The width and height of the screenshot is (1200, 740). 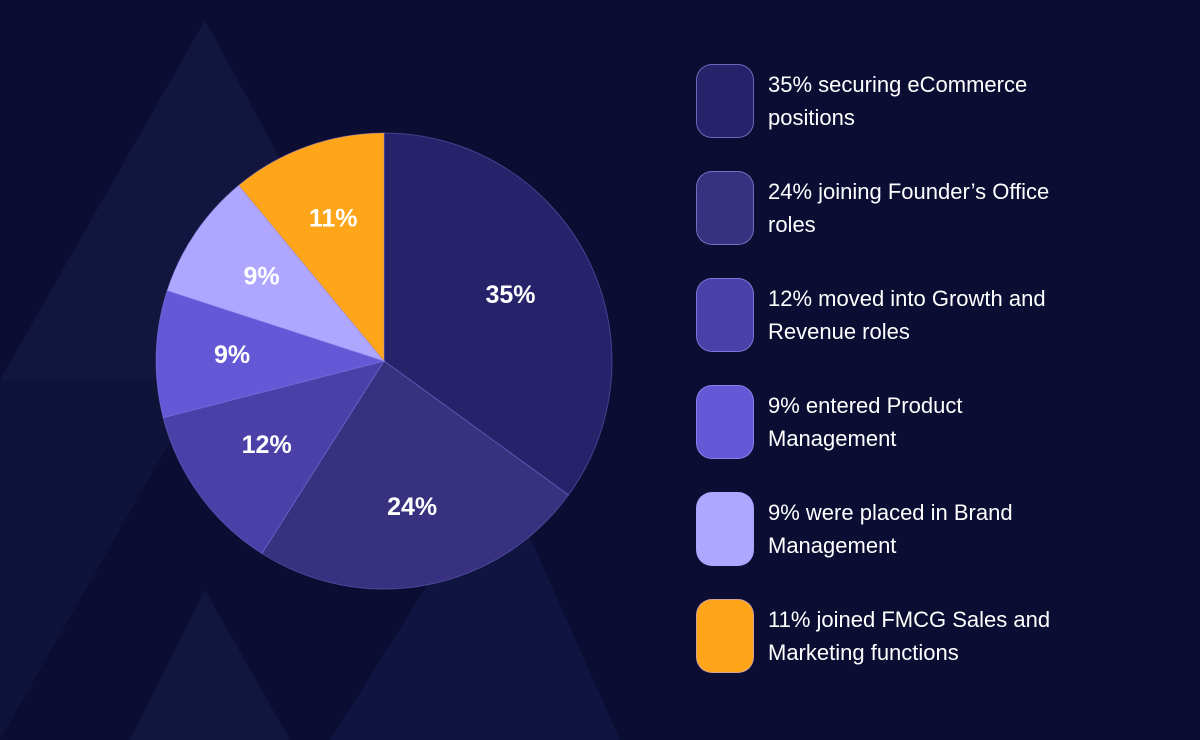 I want to click on legend-item: 12% moved into Growth and Revenue roles, so click(x=882, y=317).